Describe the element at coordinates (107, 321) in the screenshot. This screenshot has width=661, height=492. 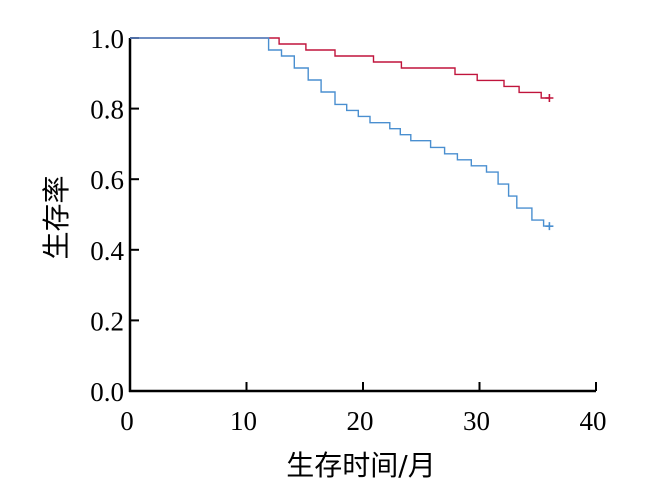
I see `y-tick-label: 0.2` at that location.